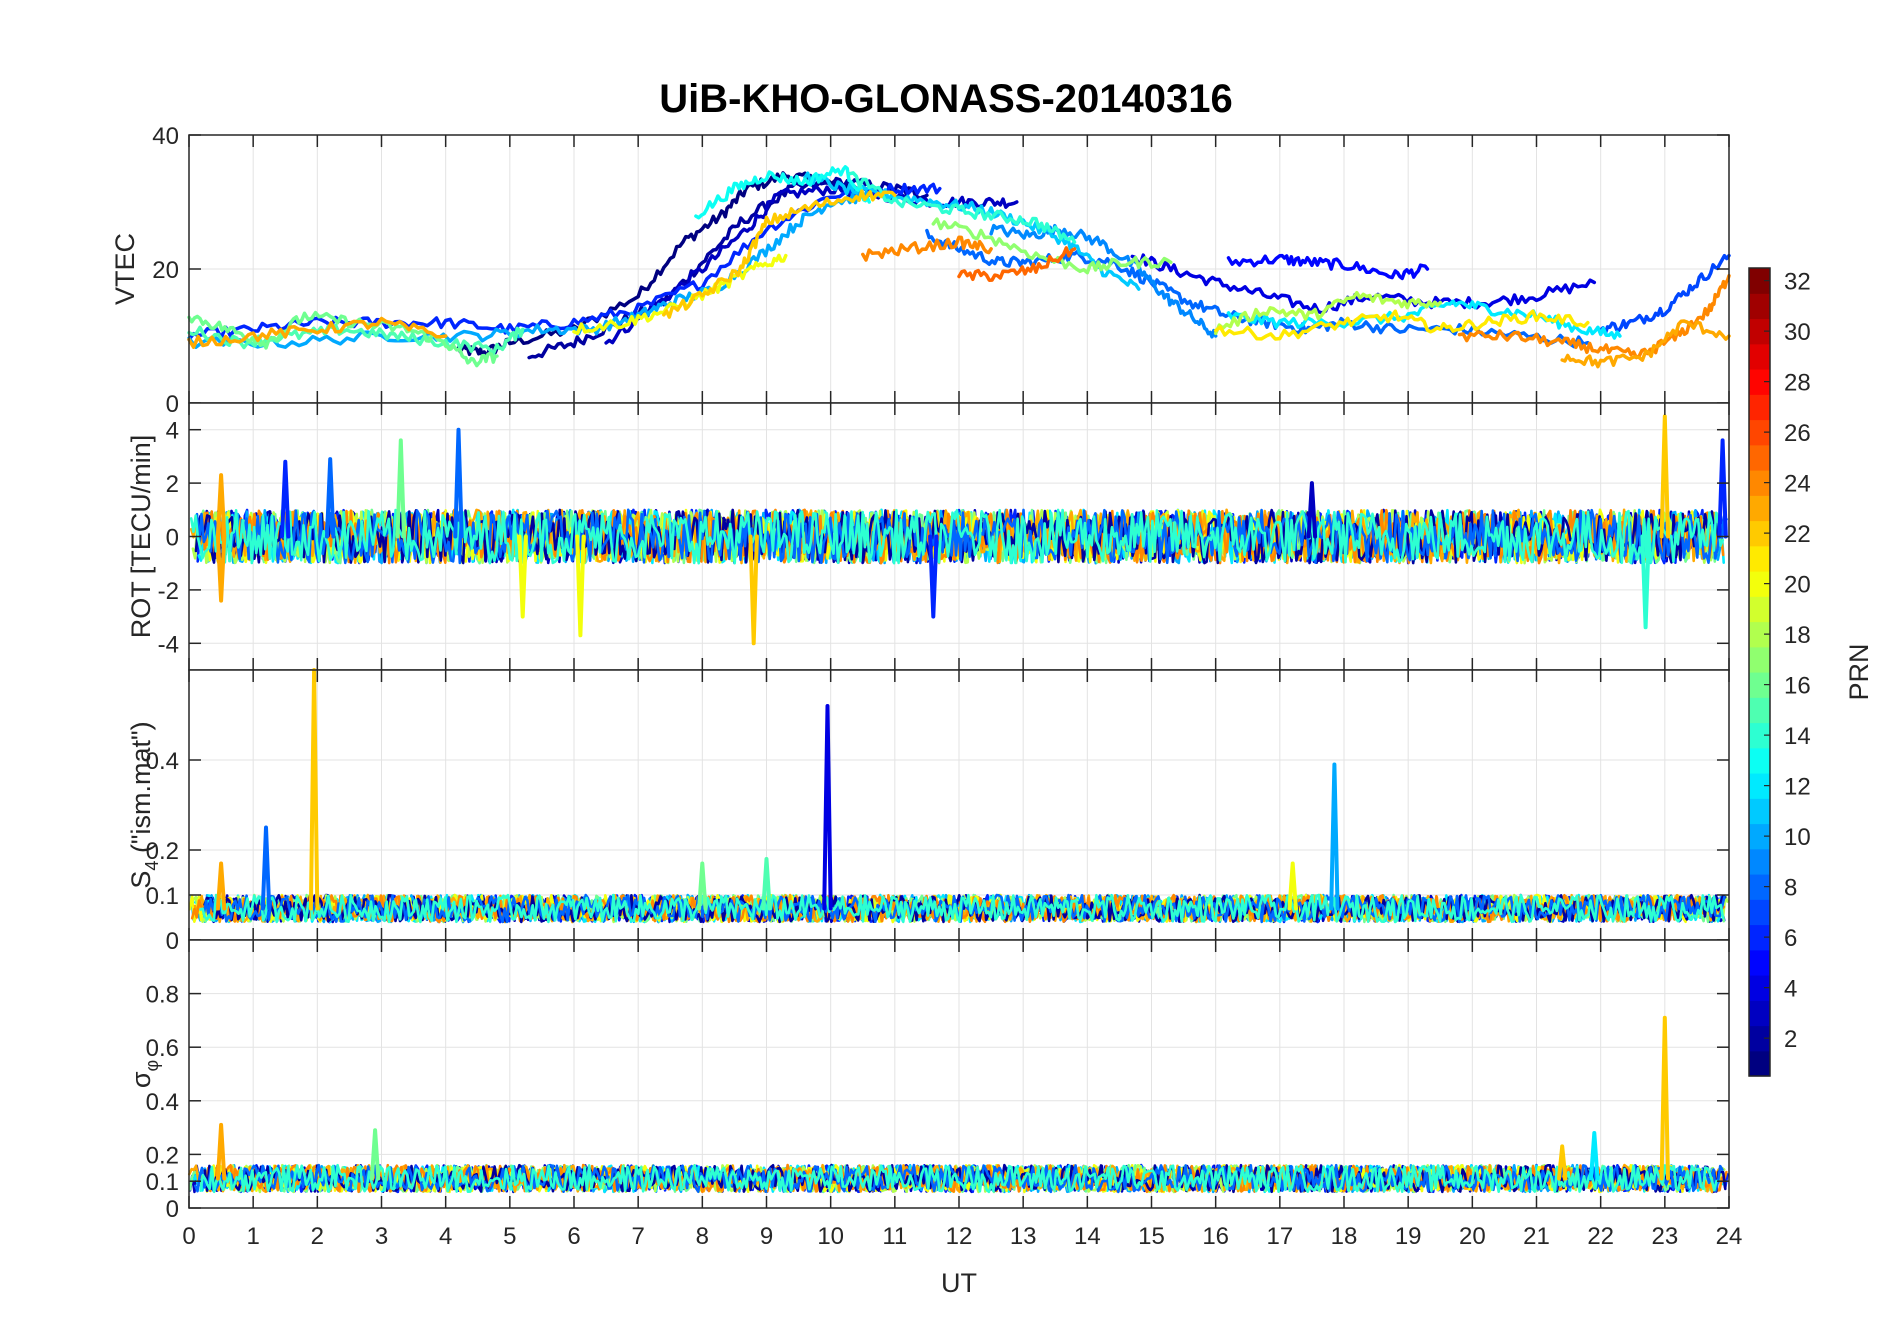 The height and width of the screenshot is (1330, 1902). What do you see at coordinates (1790, 1039) in the screenshot?
I see `colorbar-tick-label: 2` at bounding box center [1790, 1039].